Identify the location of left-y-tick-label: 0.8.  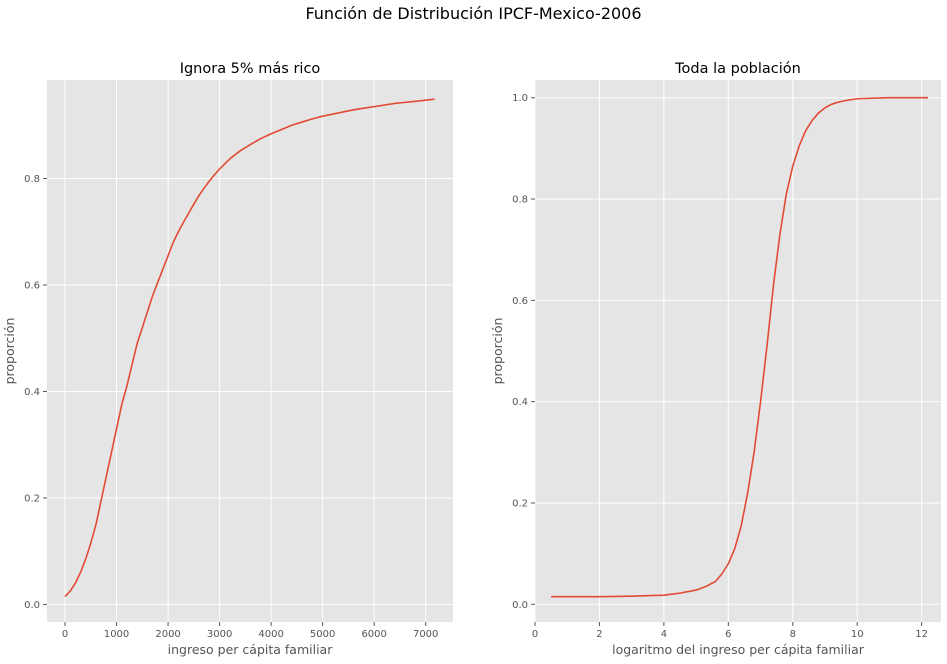
(32, 179).